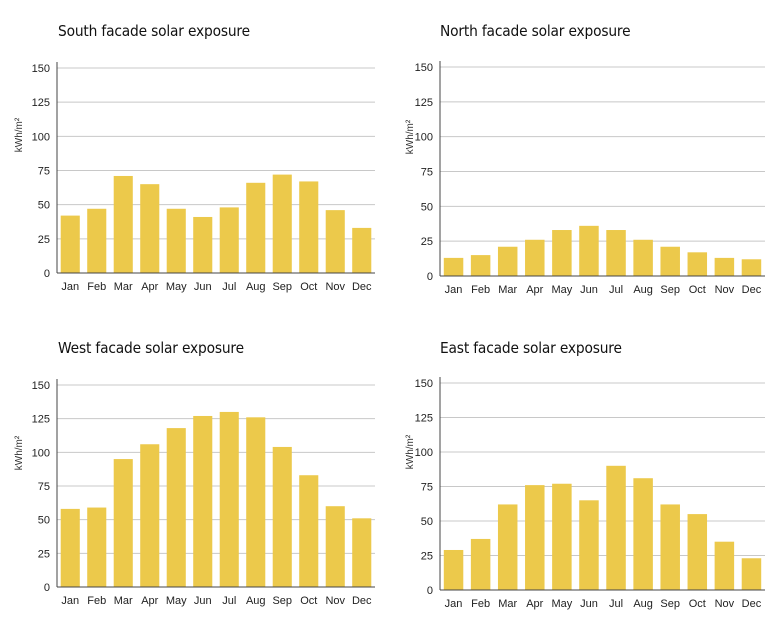  I want to click on chart-title: South facade solar exposure, so click(154, 31).